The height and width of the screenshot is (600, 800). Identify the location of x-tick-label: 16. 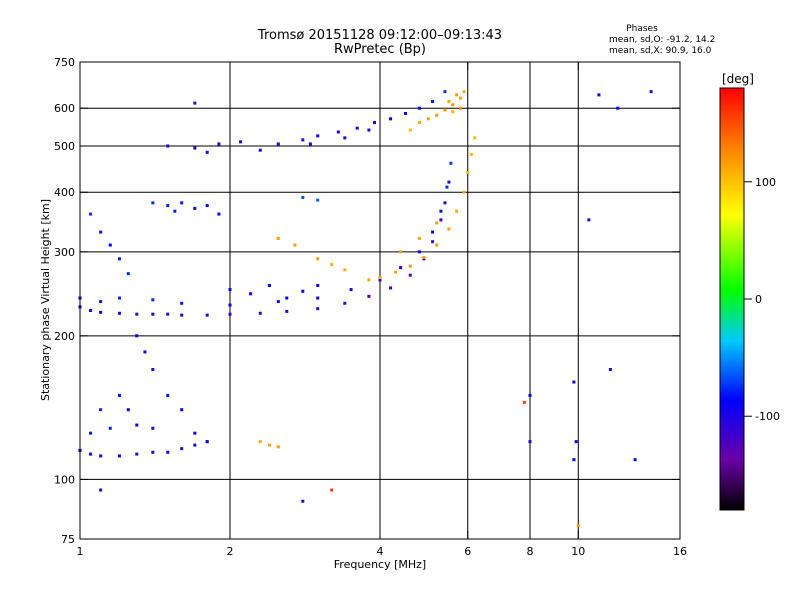
(680, 551).